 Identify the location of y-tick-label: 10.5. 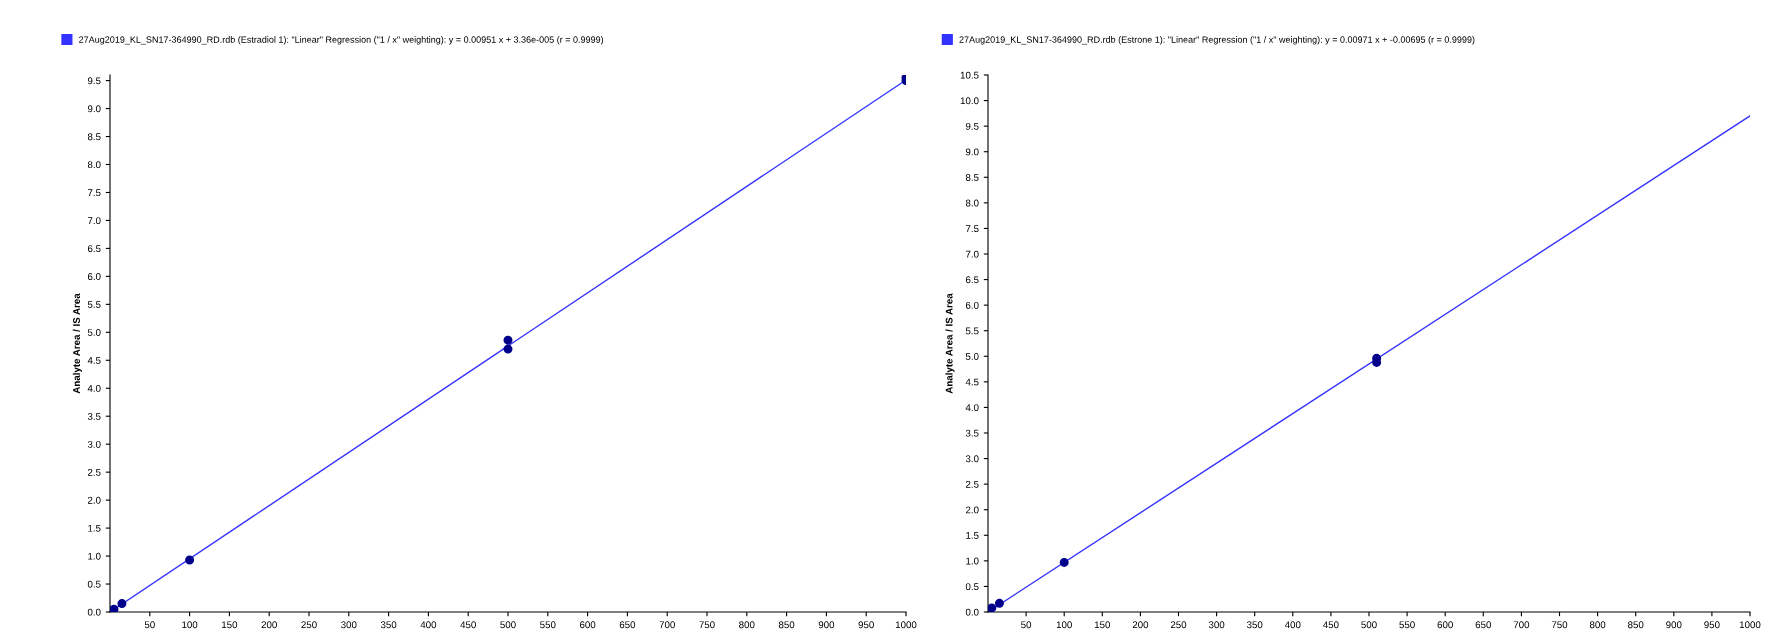
(969, 75).